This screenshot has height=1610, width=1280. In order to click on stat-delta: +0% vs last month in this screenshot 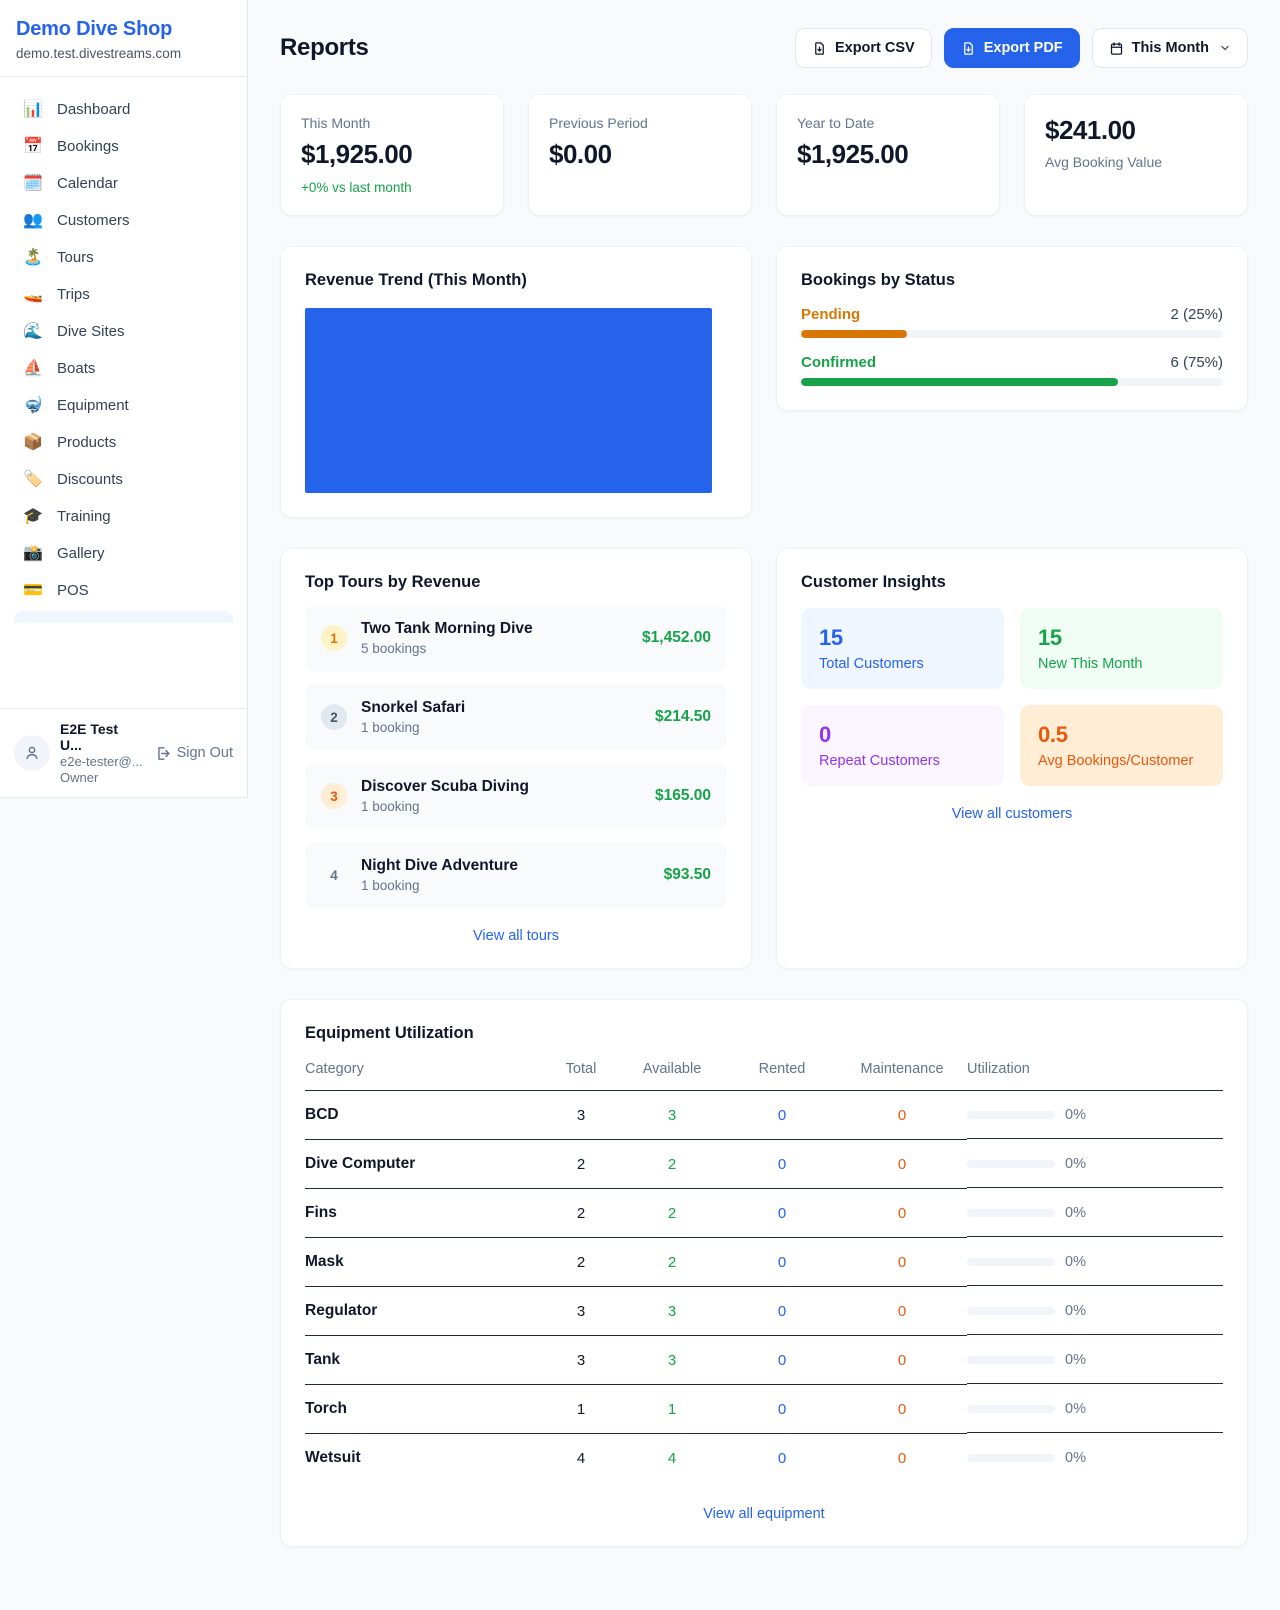, I will do `click(356, 187)`.